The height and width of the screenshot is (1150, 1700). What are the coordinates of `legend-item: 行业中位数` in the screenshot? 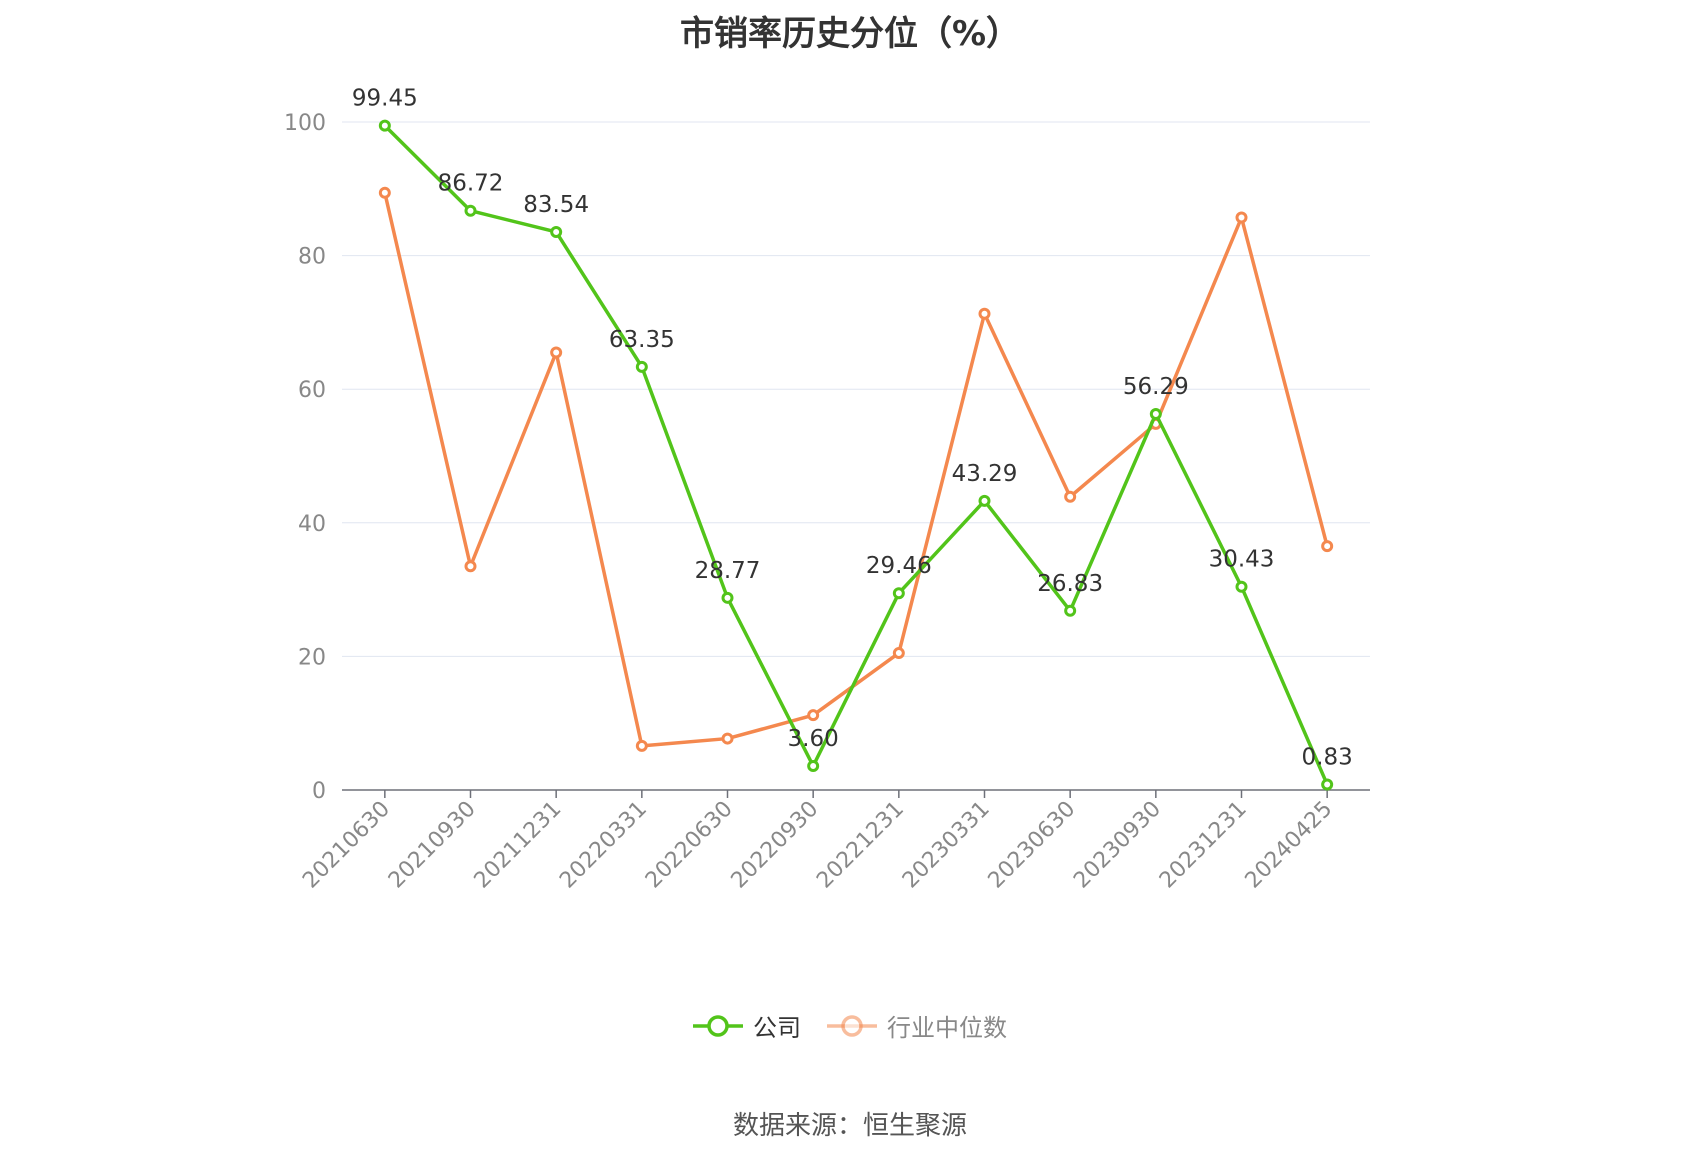 It's located at (917, 1025).